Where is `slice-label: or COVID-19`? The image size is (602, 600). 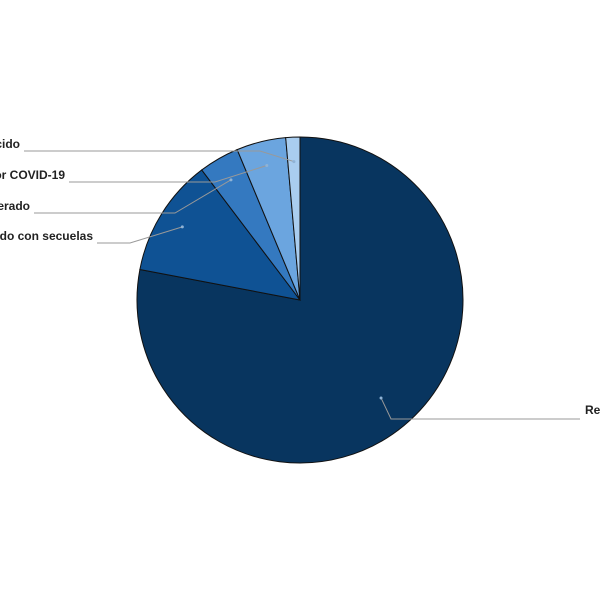 slice-label: or COVID-19 is located at coordinates (32, 175).